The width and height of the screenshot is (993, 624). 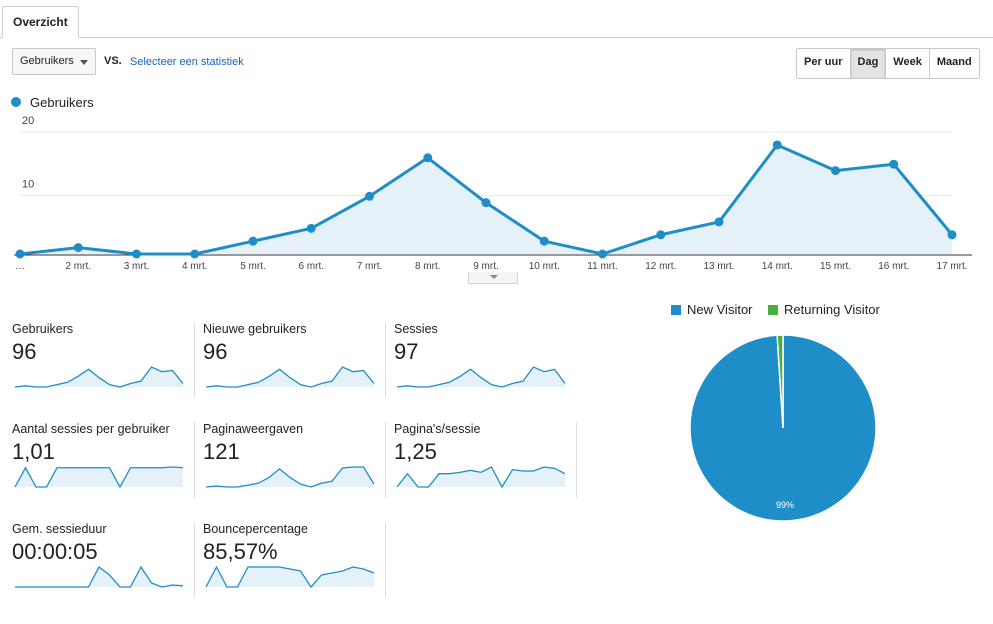 What do you see at coordinates (485, 360) in the screenshot?
I see `metric-tile: Sessies 97` at bounding box center [485, 360].